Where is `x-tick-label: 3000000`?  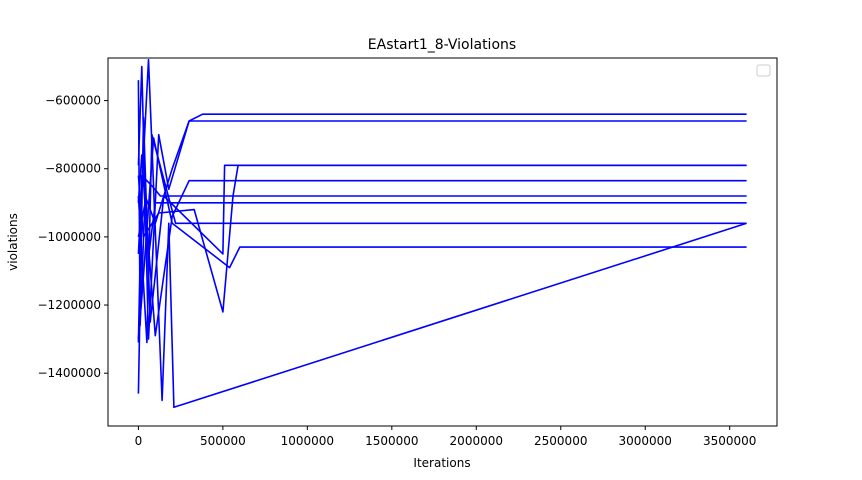
x-tick-label: 3000000 is located at coordinates (645, 441).